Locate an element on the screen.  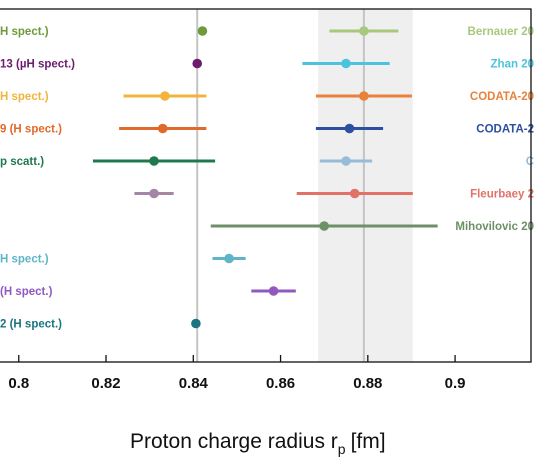
x-tick-label-5: 0.9 is located at coordinates (455, 383).